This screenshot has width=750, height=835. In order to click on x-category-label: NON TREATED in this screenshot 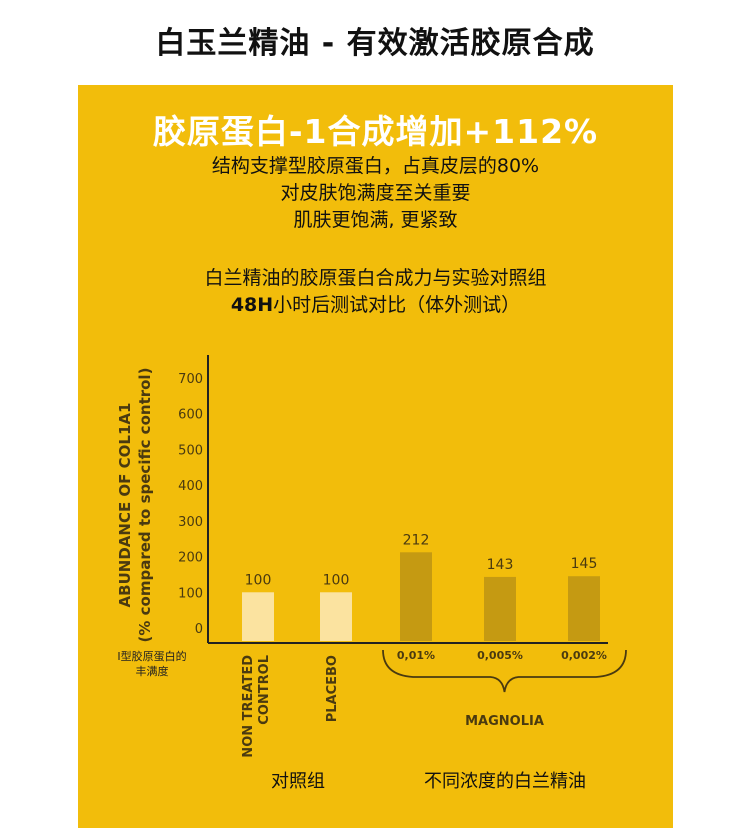, I will do `click(248, 706)`.